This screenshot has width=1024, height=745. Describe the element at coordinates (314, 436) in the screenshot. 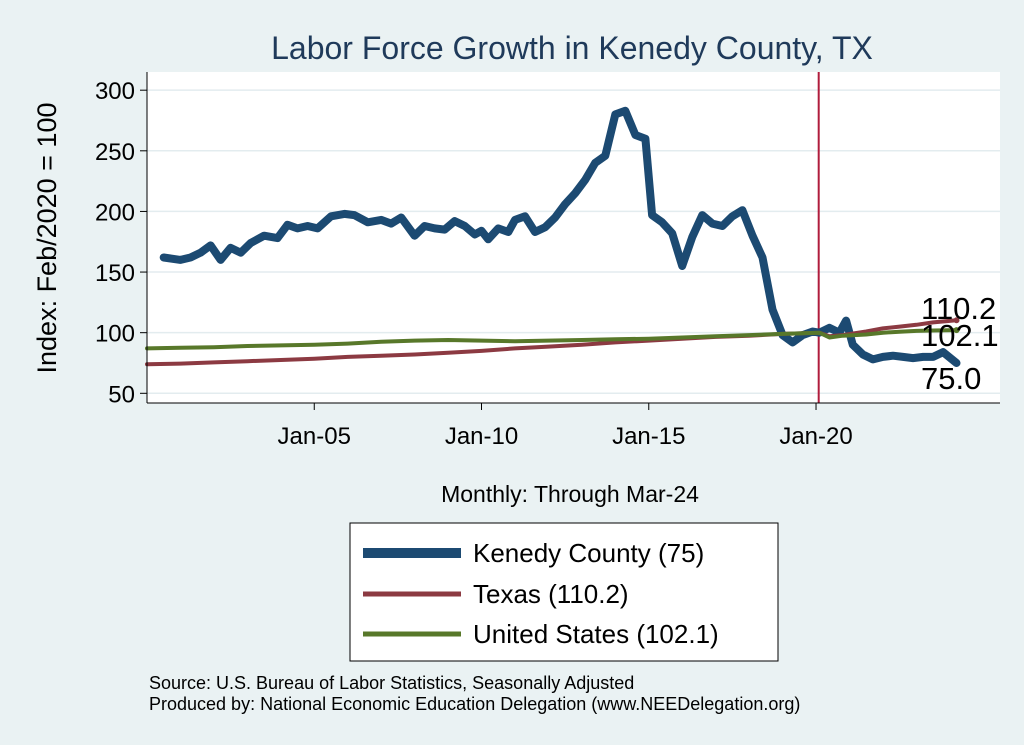

I see `x-tick-label-Jan-05: Jan-05` at that location.